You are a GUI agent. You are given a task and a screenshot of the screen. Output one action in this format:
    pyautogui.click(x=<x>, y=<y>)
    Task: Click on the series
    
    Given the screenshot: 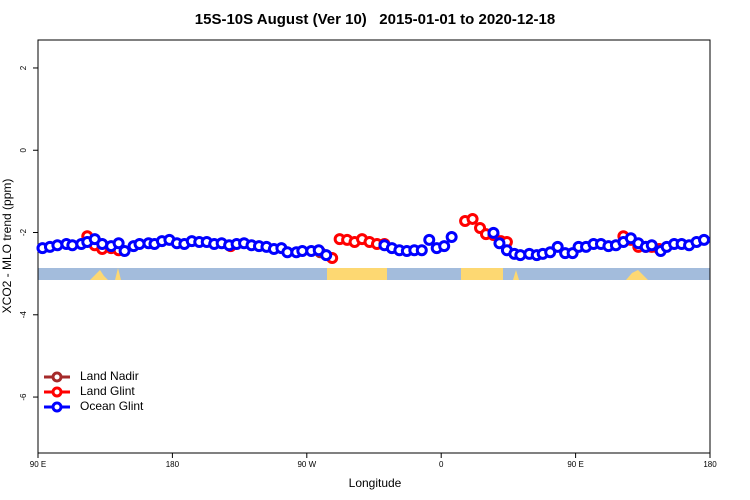 What is the action you would take?
    pyautogui.click(x=373, y=244)
    